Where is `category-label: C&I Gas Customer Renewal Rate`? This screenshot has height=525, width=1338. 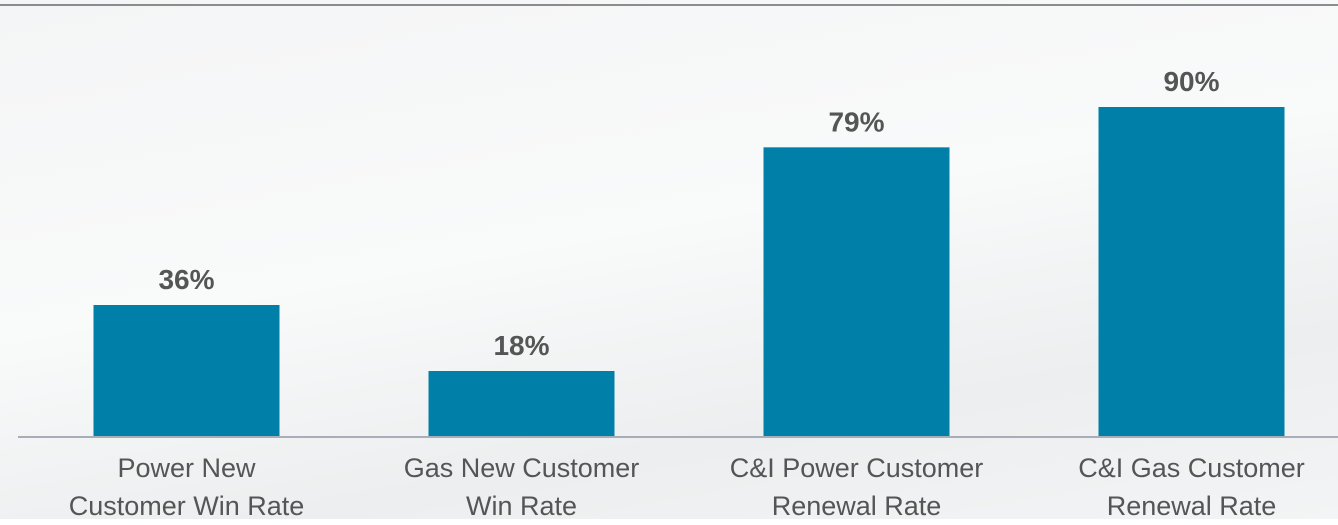 category-label: C&I Gas Customer Renewal Rate is located at coordinates (1182, 487).